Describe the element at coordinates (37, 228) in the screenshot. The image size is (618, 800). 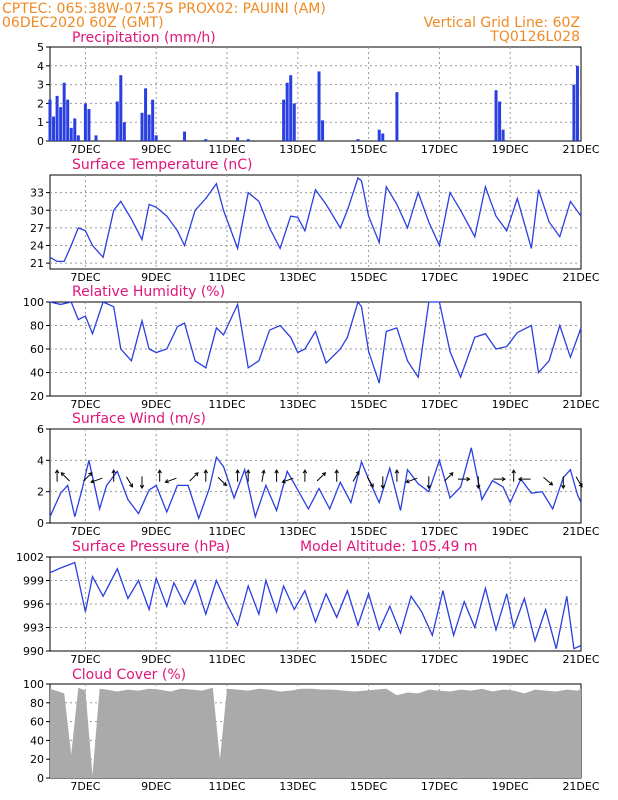
I see `y-tick-label: 27` at that location.